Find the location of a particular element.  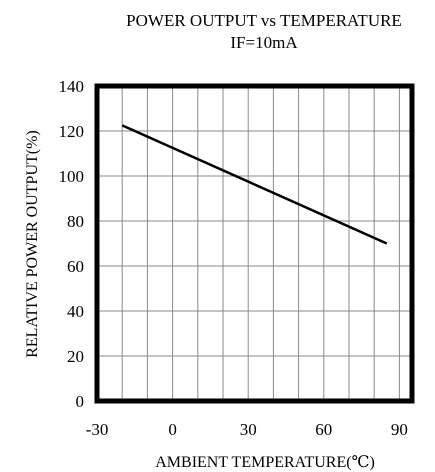

y-tick-label: 120 is located at coordinates (72, 131).